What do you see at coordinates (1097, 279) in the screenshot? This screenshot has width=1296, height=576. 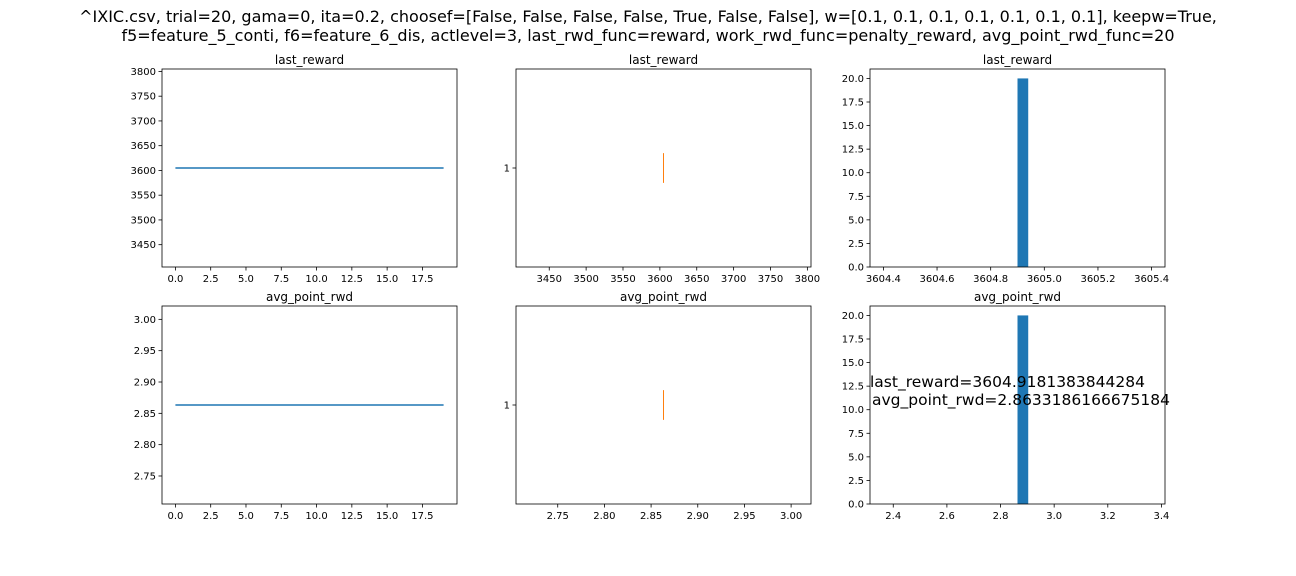 I see `x-tick-label: 3605.2` at bounding box center [1097, 279].